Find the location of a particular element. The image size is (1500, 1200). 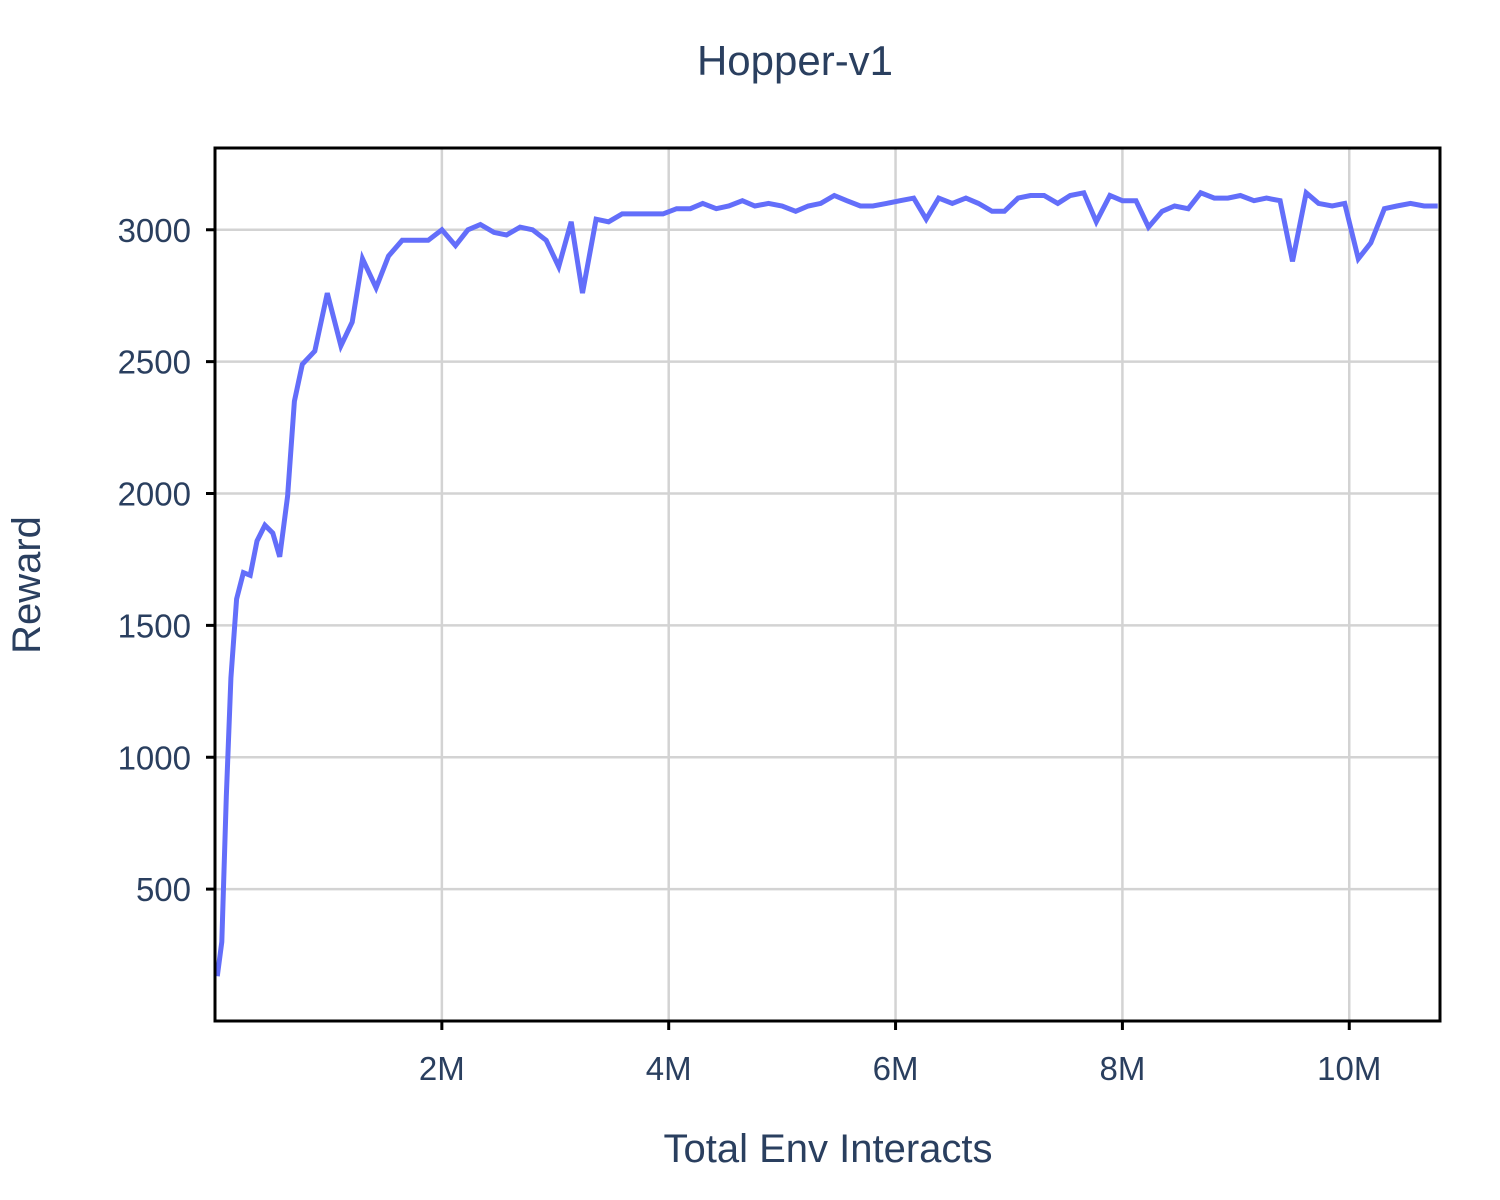

y-tick-label: 3000 is located at coordinates (154, 230).